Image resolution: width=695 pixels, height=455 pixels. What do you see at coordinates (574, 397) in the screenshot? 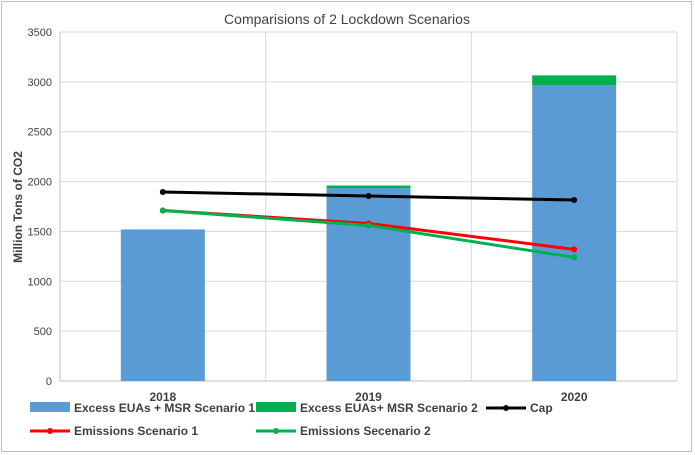
I see `x-tick-2020: 2020` at bounding box center [574, 397].